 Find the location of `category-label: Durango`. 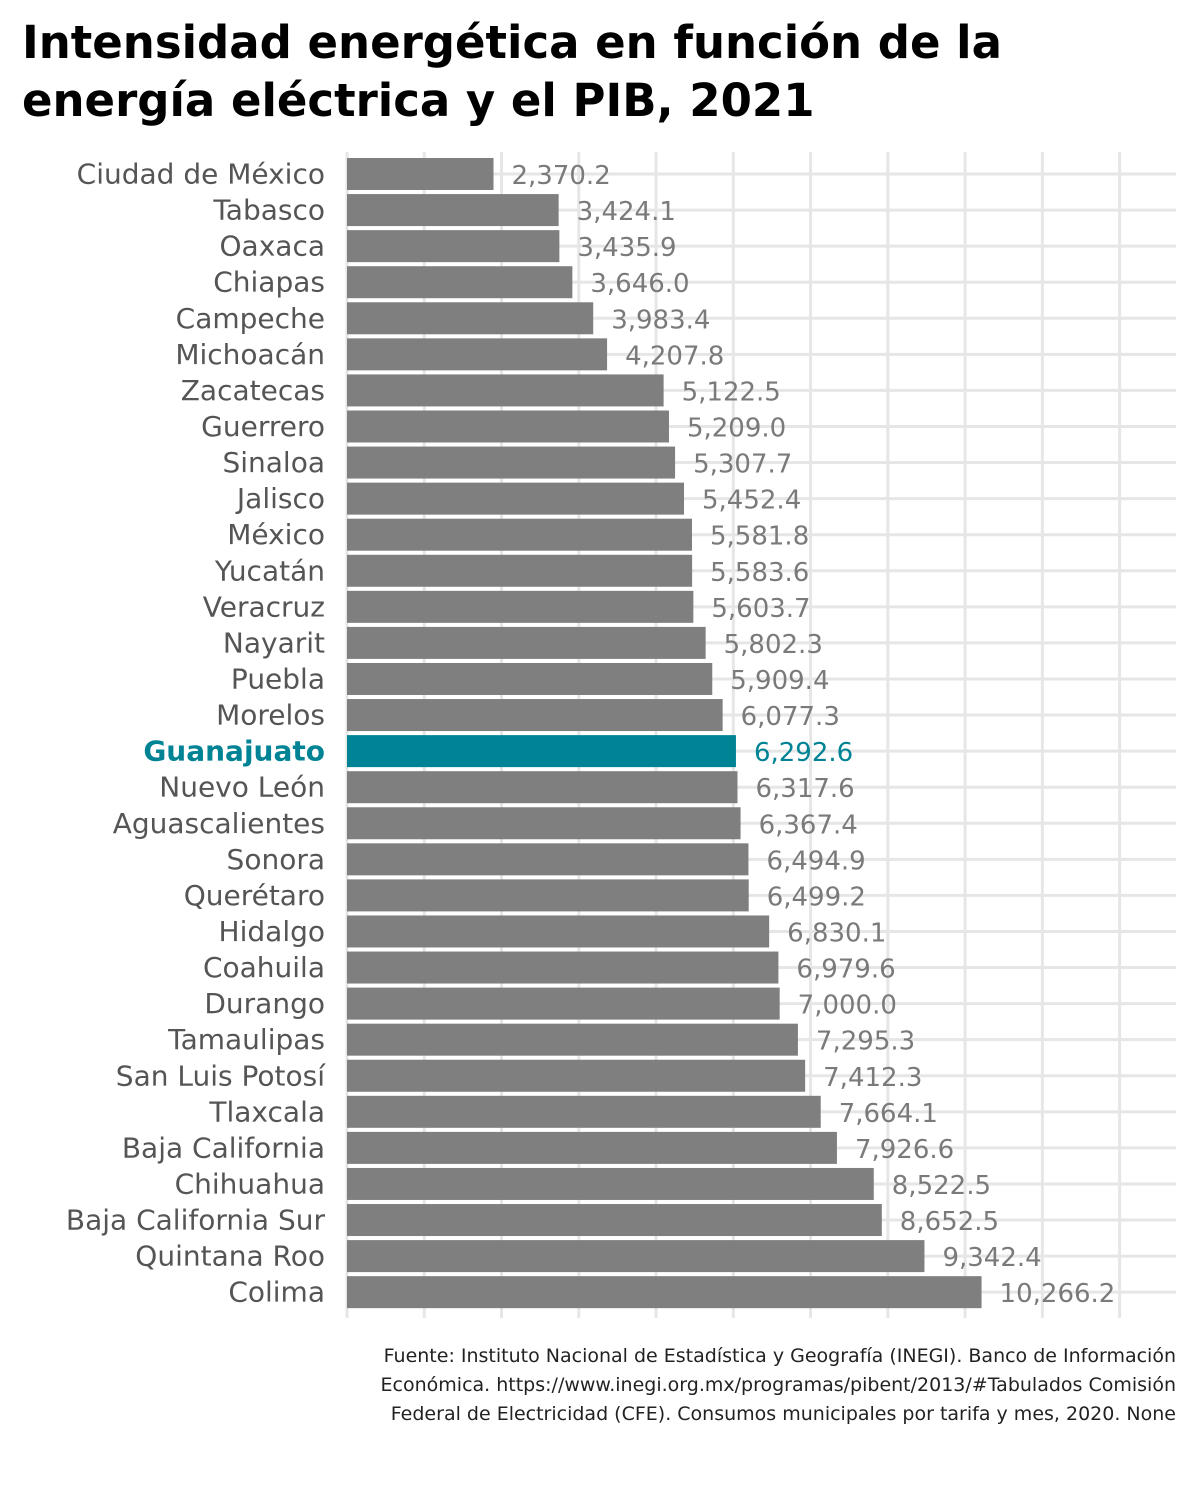

category-label: Durango is located at coordinates (264, 1003).